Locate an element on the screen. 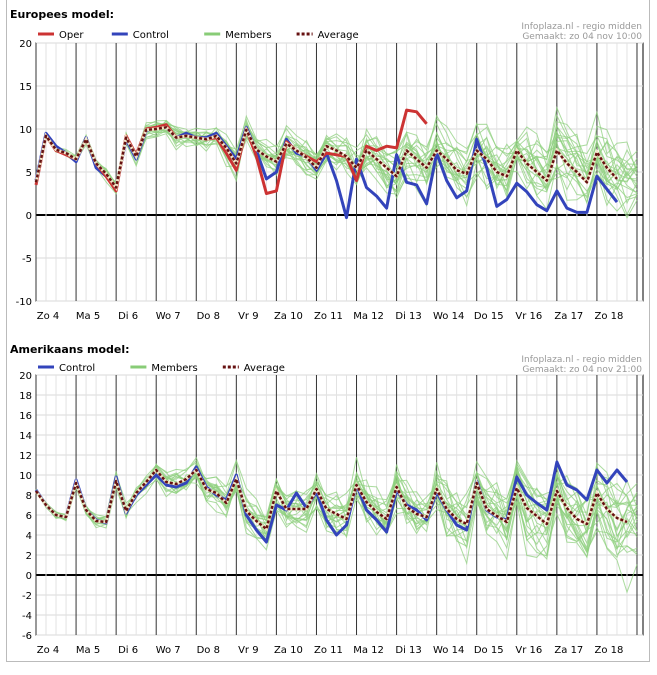 The width and height of the screenshot is (657, 675). y-tick-label: 6 is located at coordinates (29, 516).